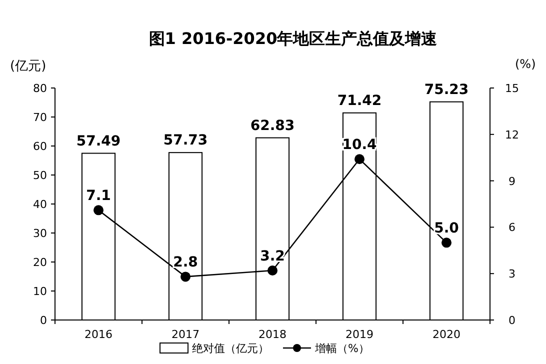 Image resolution: width=546 pixels, height=364 pixels. Describe the element at coordinates (98, 334) in the screenshot. I see `x-tick-label: 2016` at that location.